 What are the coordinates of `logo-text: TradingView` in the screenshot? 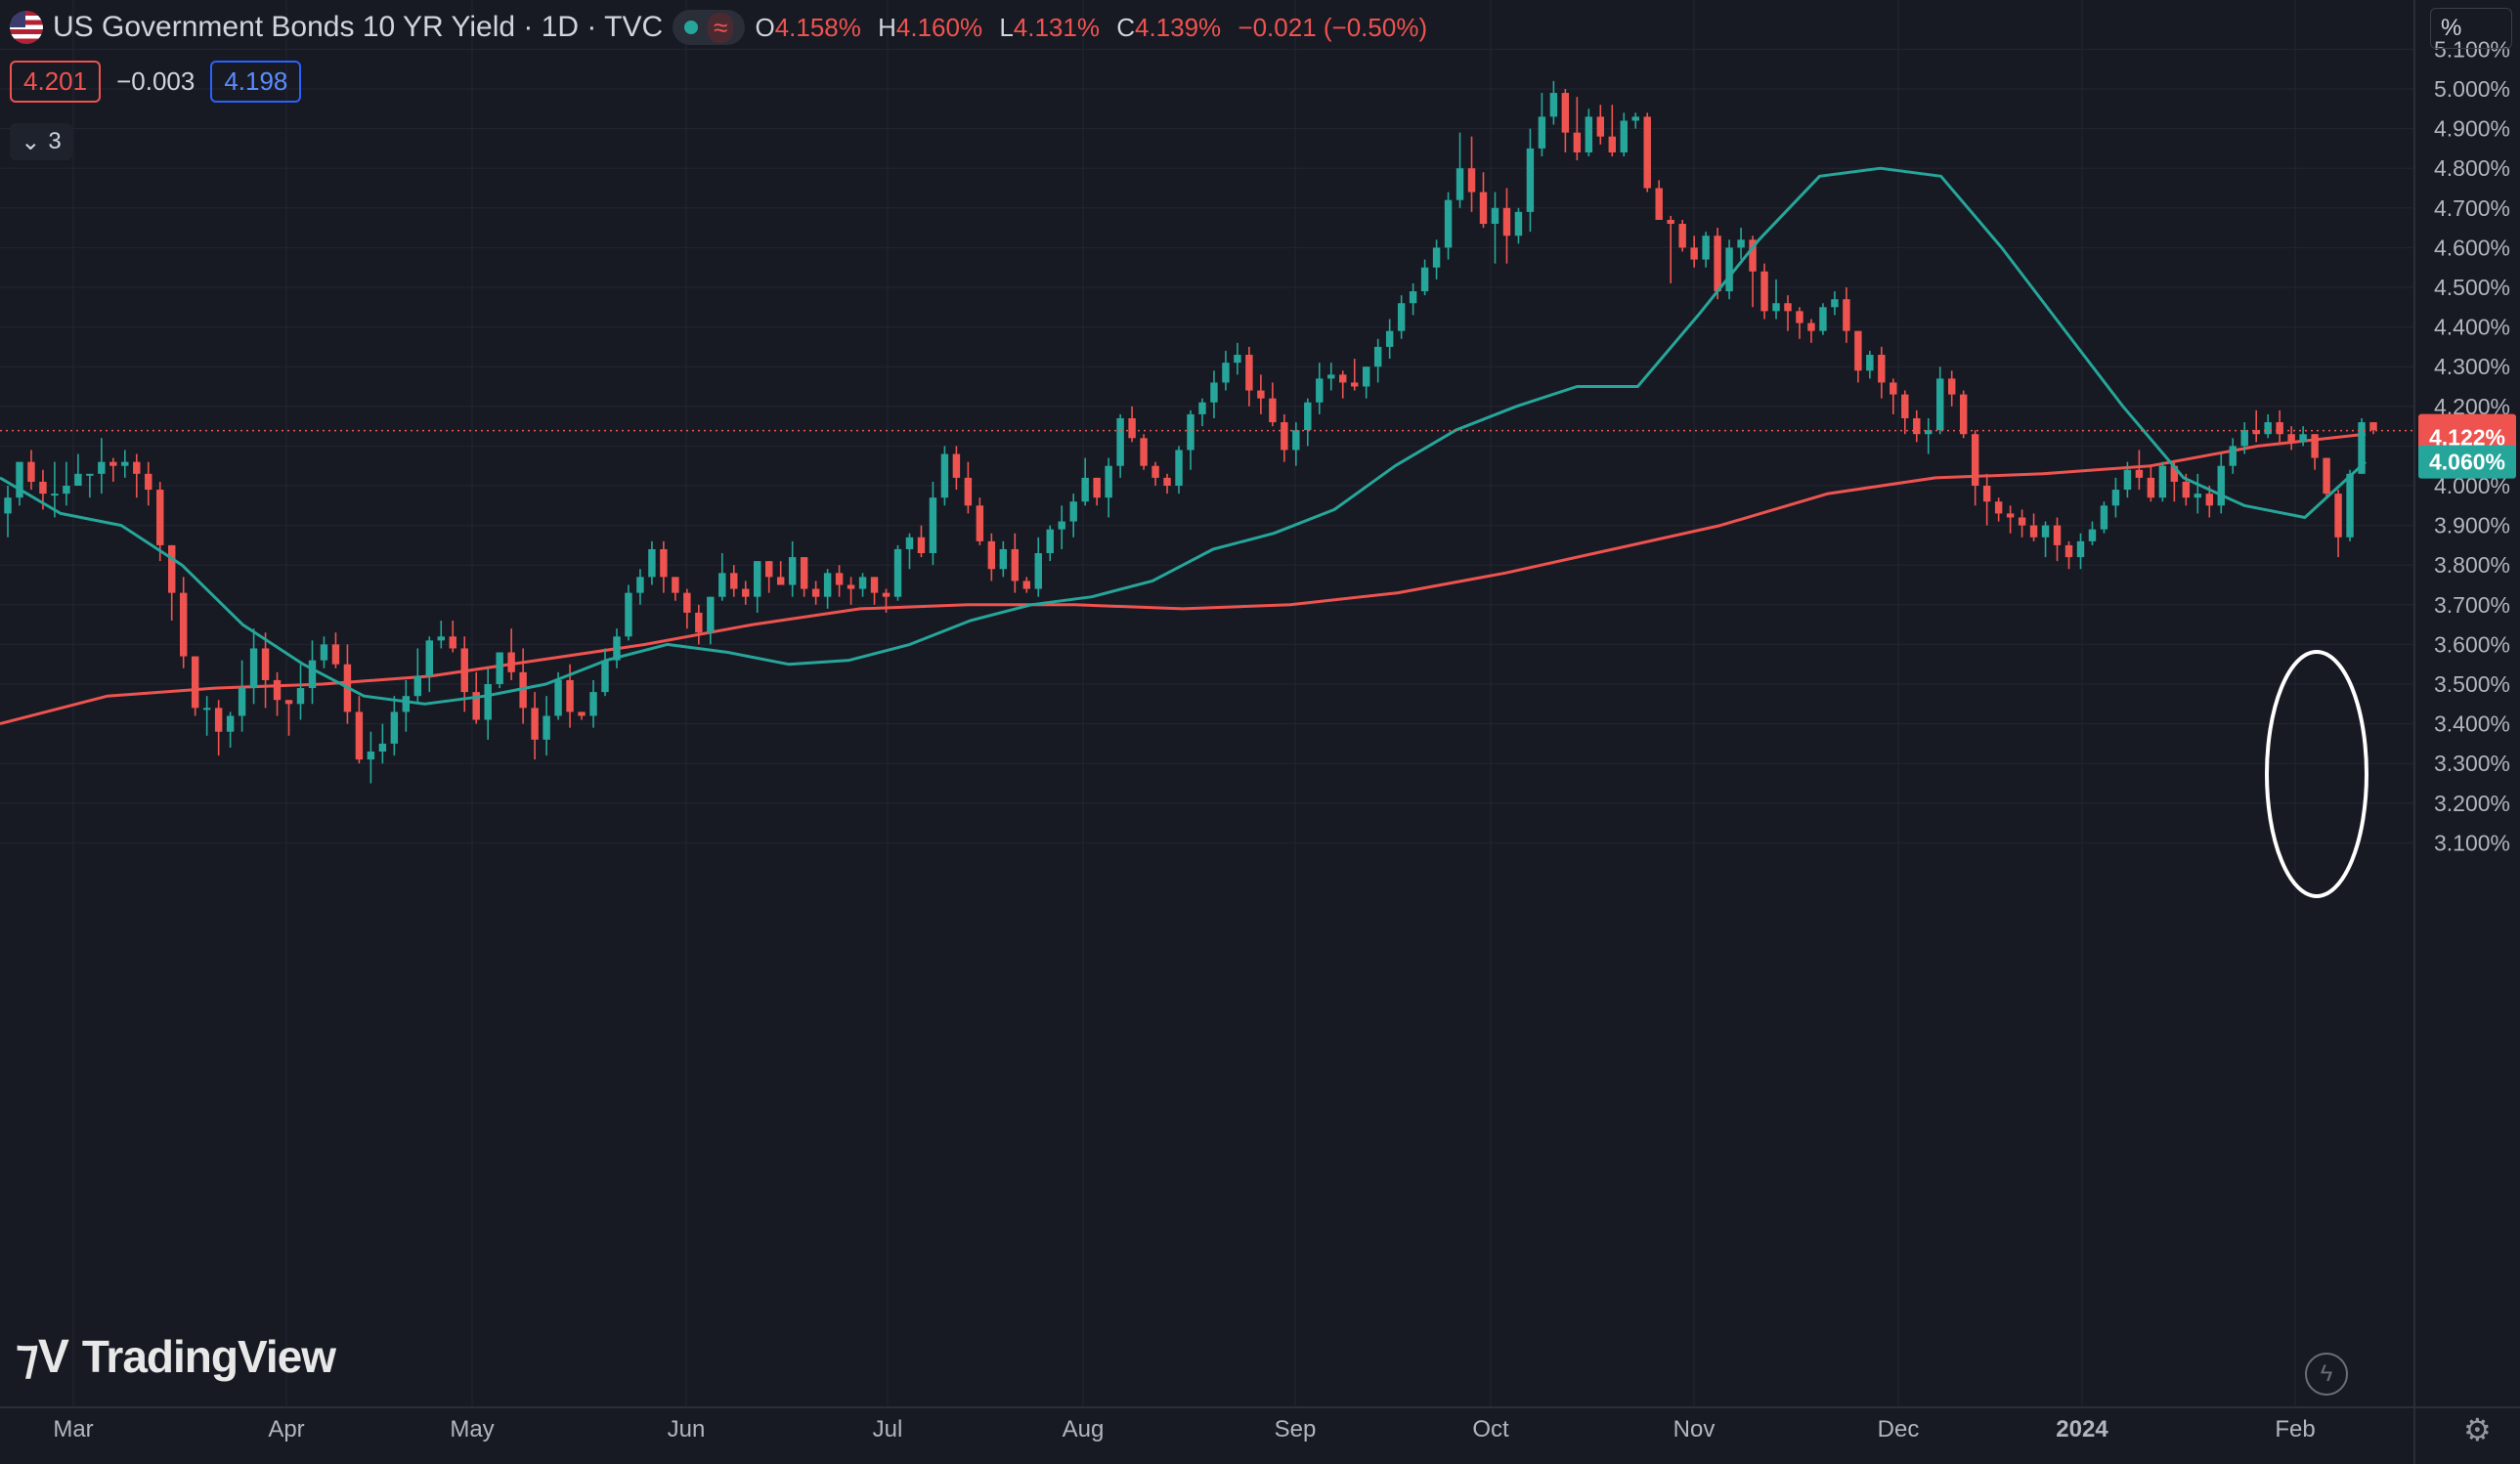 It's located at (208, 1356).